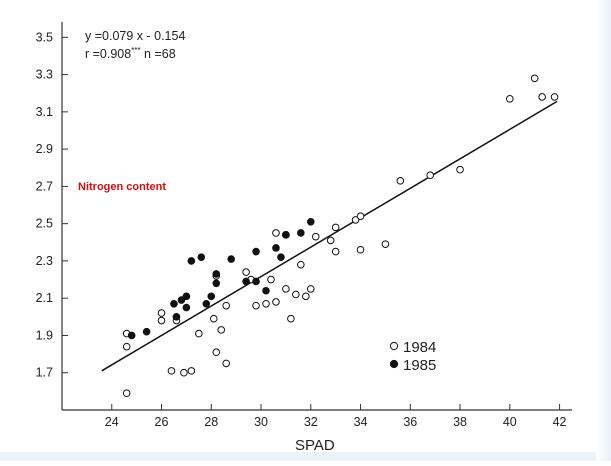 This screenshot has height=466, width=611. Describe the element at coordinates (419, 347) in the screenshot. I see `legend-label: 1984` at that location.